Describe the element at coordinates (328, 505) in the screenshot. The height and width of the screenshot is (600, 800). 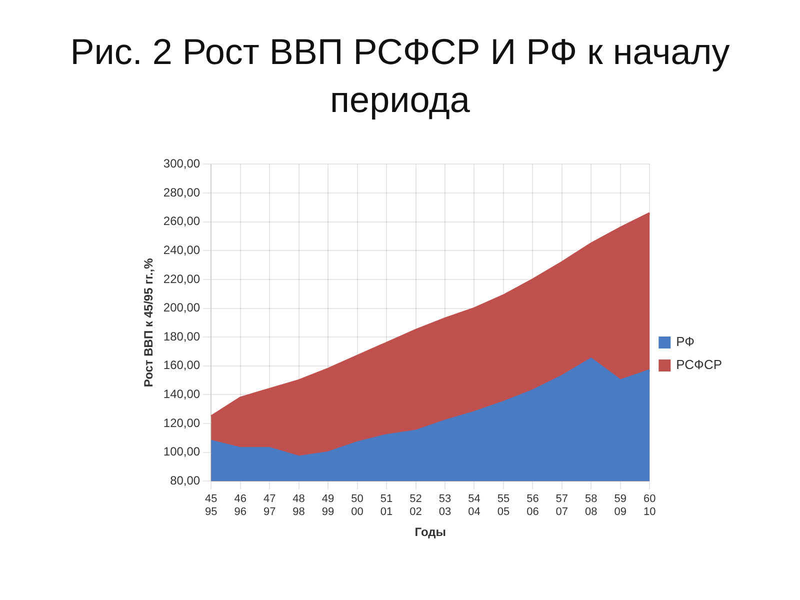
I see `x-tick-label: 49 99` at that location.